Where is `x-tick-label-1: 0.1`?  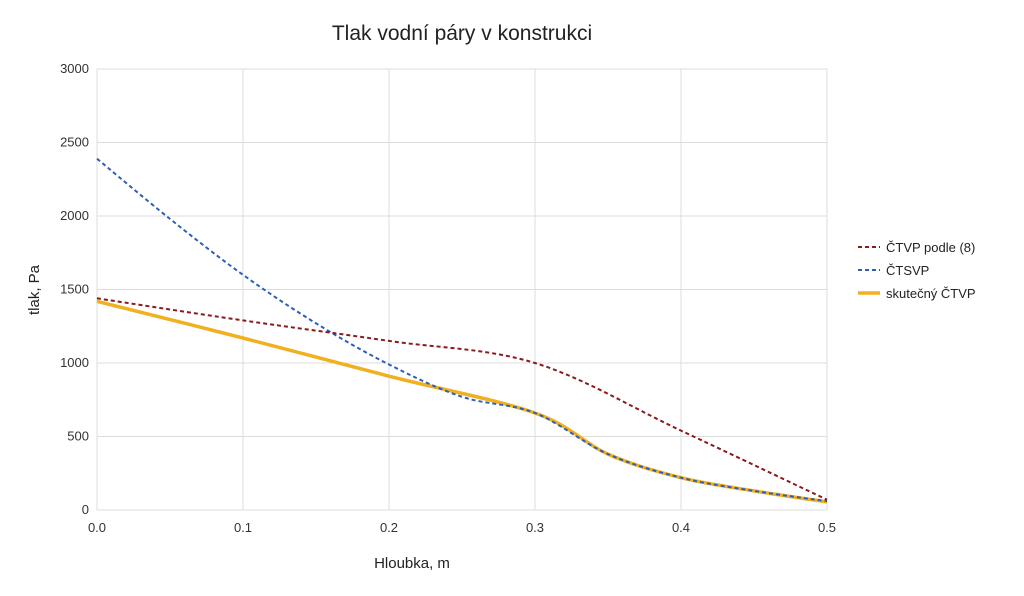
x-tick-label-1: 0.1 is located at coordinates (243, 527).